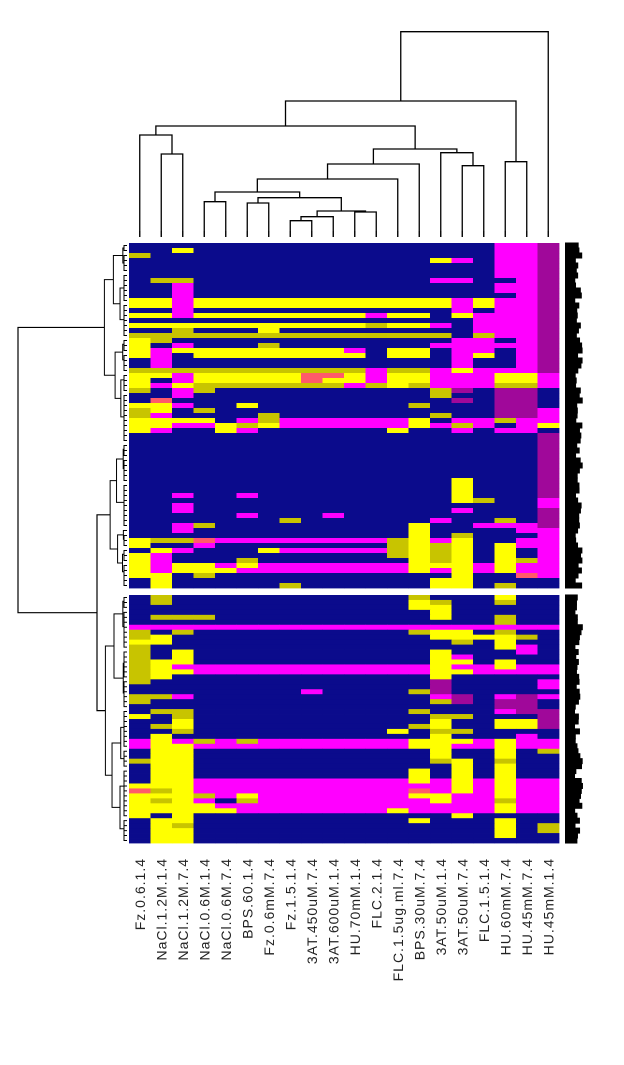  Describe the element at coordinates (317, 226) in the screenshot. I see `dendrogram-branch` at that location.